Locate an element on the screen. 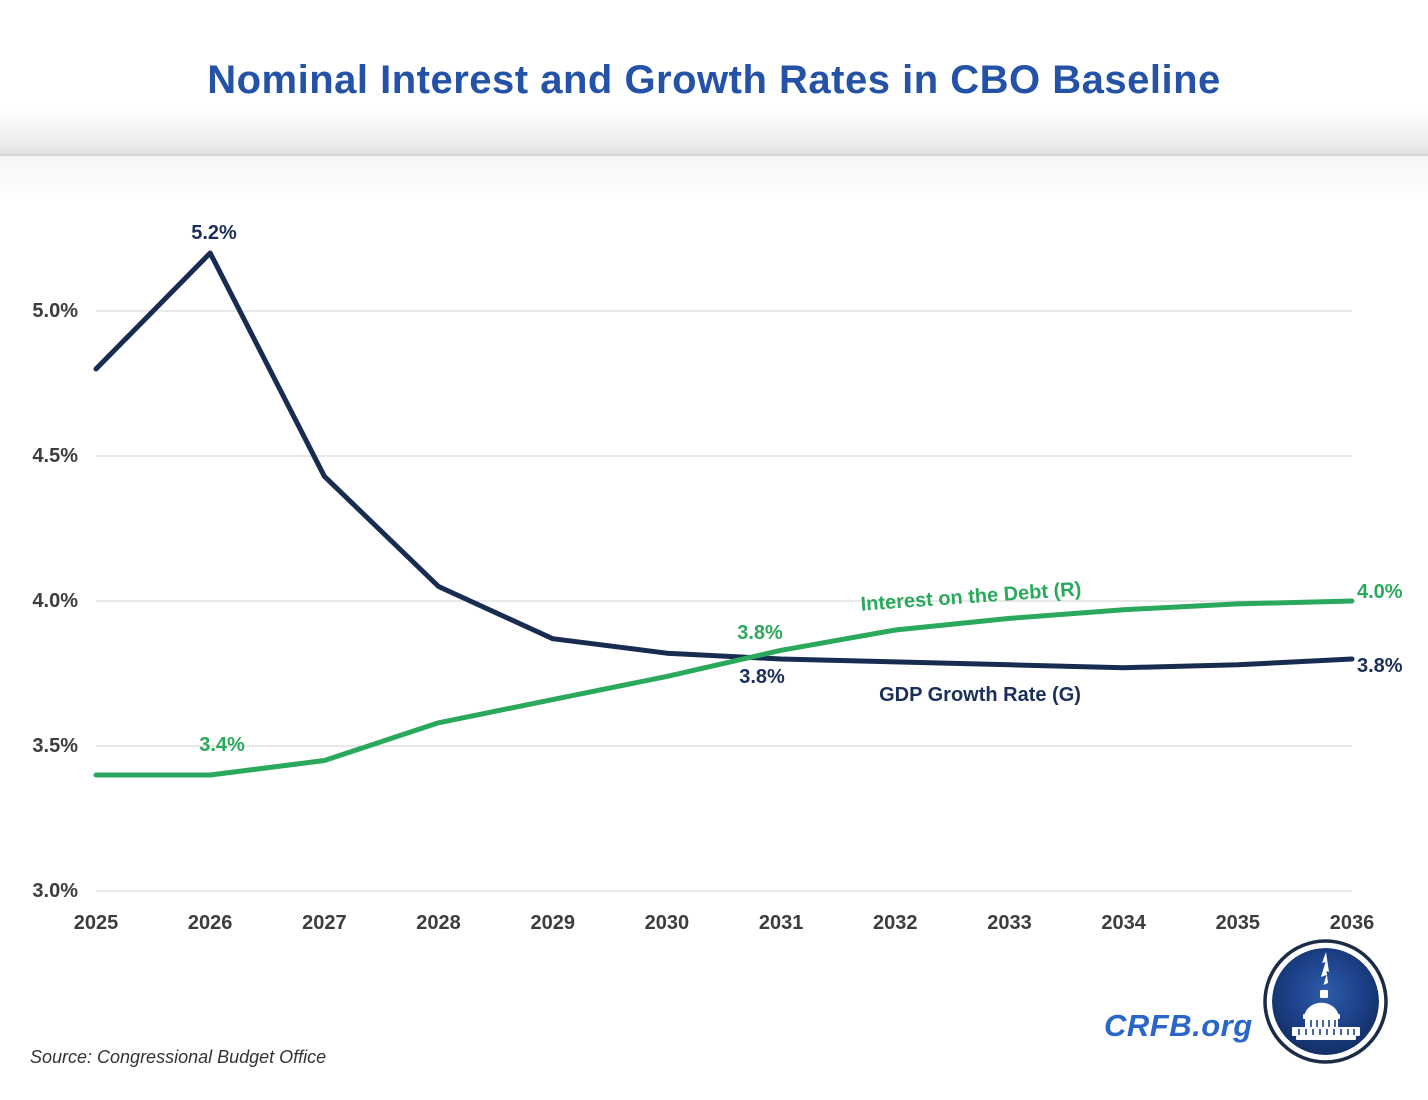 This screenshot has width=1428, height=1100. annotation-gdp-peak: 5.2% is located at coordinates (214, 233).